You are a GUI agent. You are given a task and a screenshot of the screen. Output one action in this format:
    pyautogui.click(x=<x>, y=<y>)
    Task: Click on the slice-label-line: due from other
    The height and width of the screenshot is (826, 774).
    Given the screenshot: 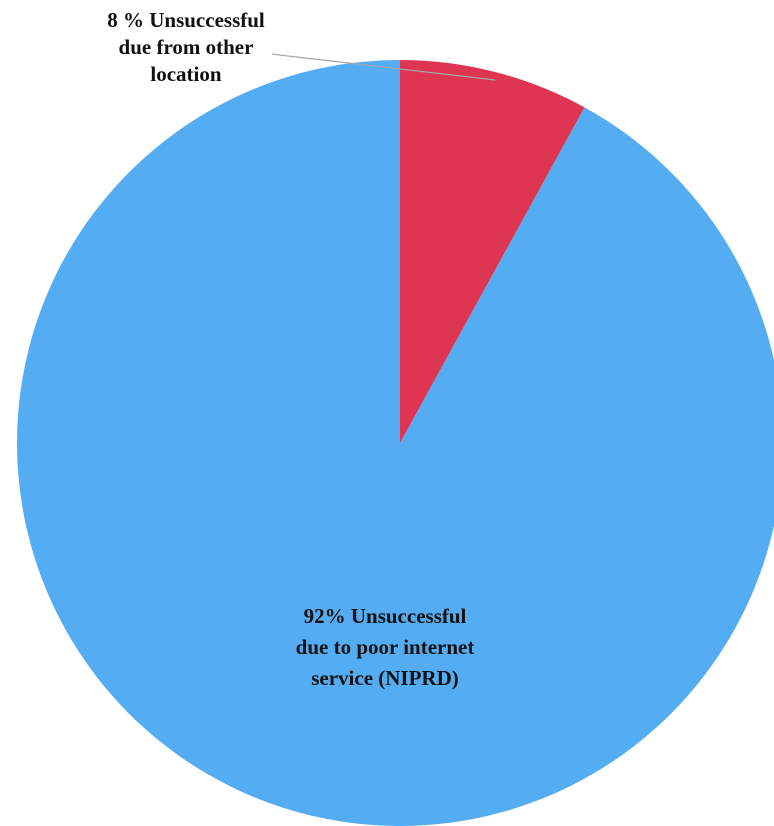 What is the action you would take?
    pyautogui.click(x=186, y=47)
    